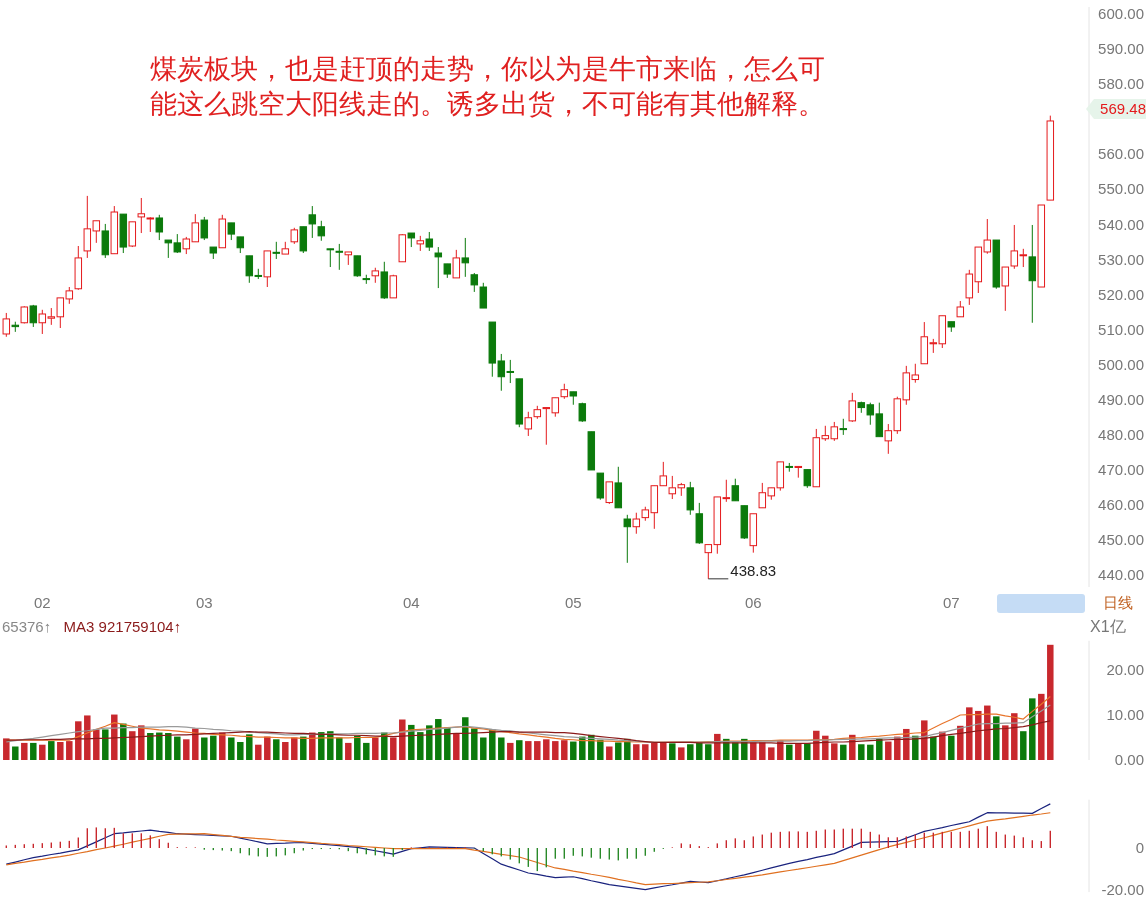 This screenshot has height=901, width=1147. Describe the element at coordinates (122, 626) in the screenshot. I see `text: MA3 921759104↑` at that location.